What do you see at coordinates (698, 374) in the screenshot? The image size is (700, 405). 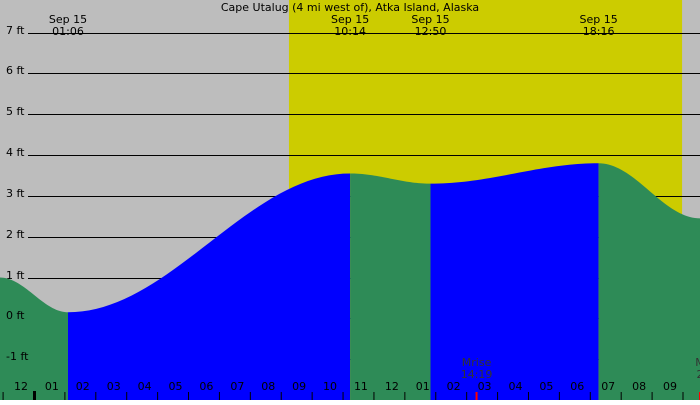 I see `moon-event-time: 2` at bounding box center [698, 374].